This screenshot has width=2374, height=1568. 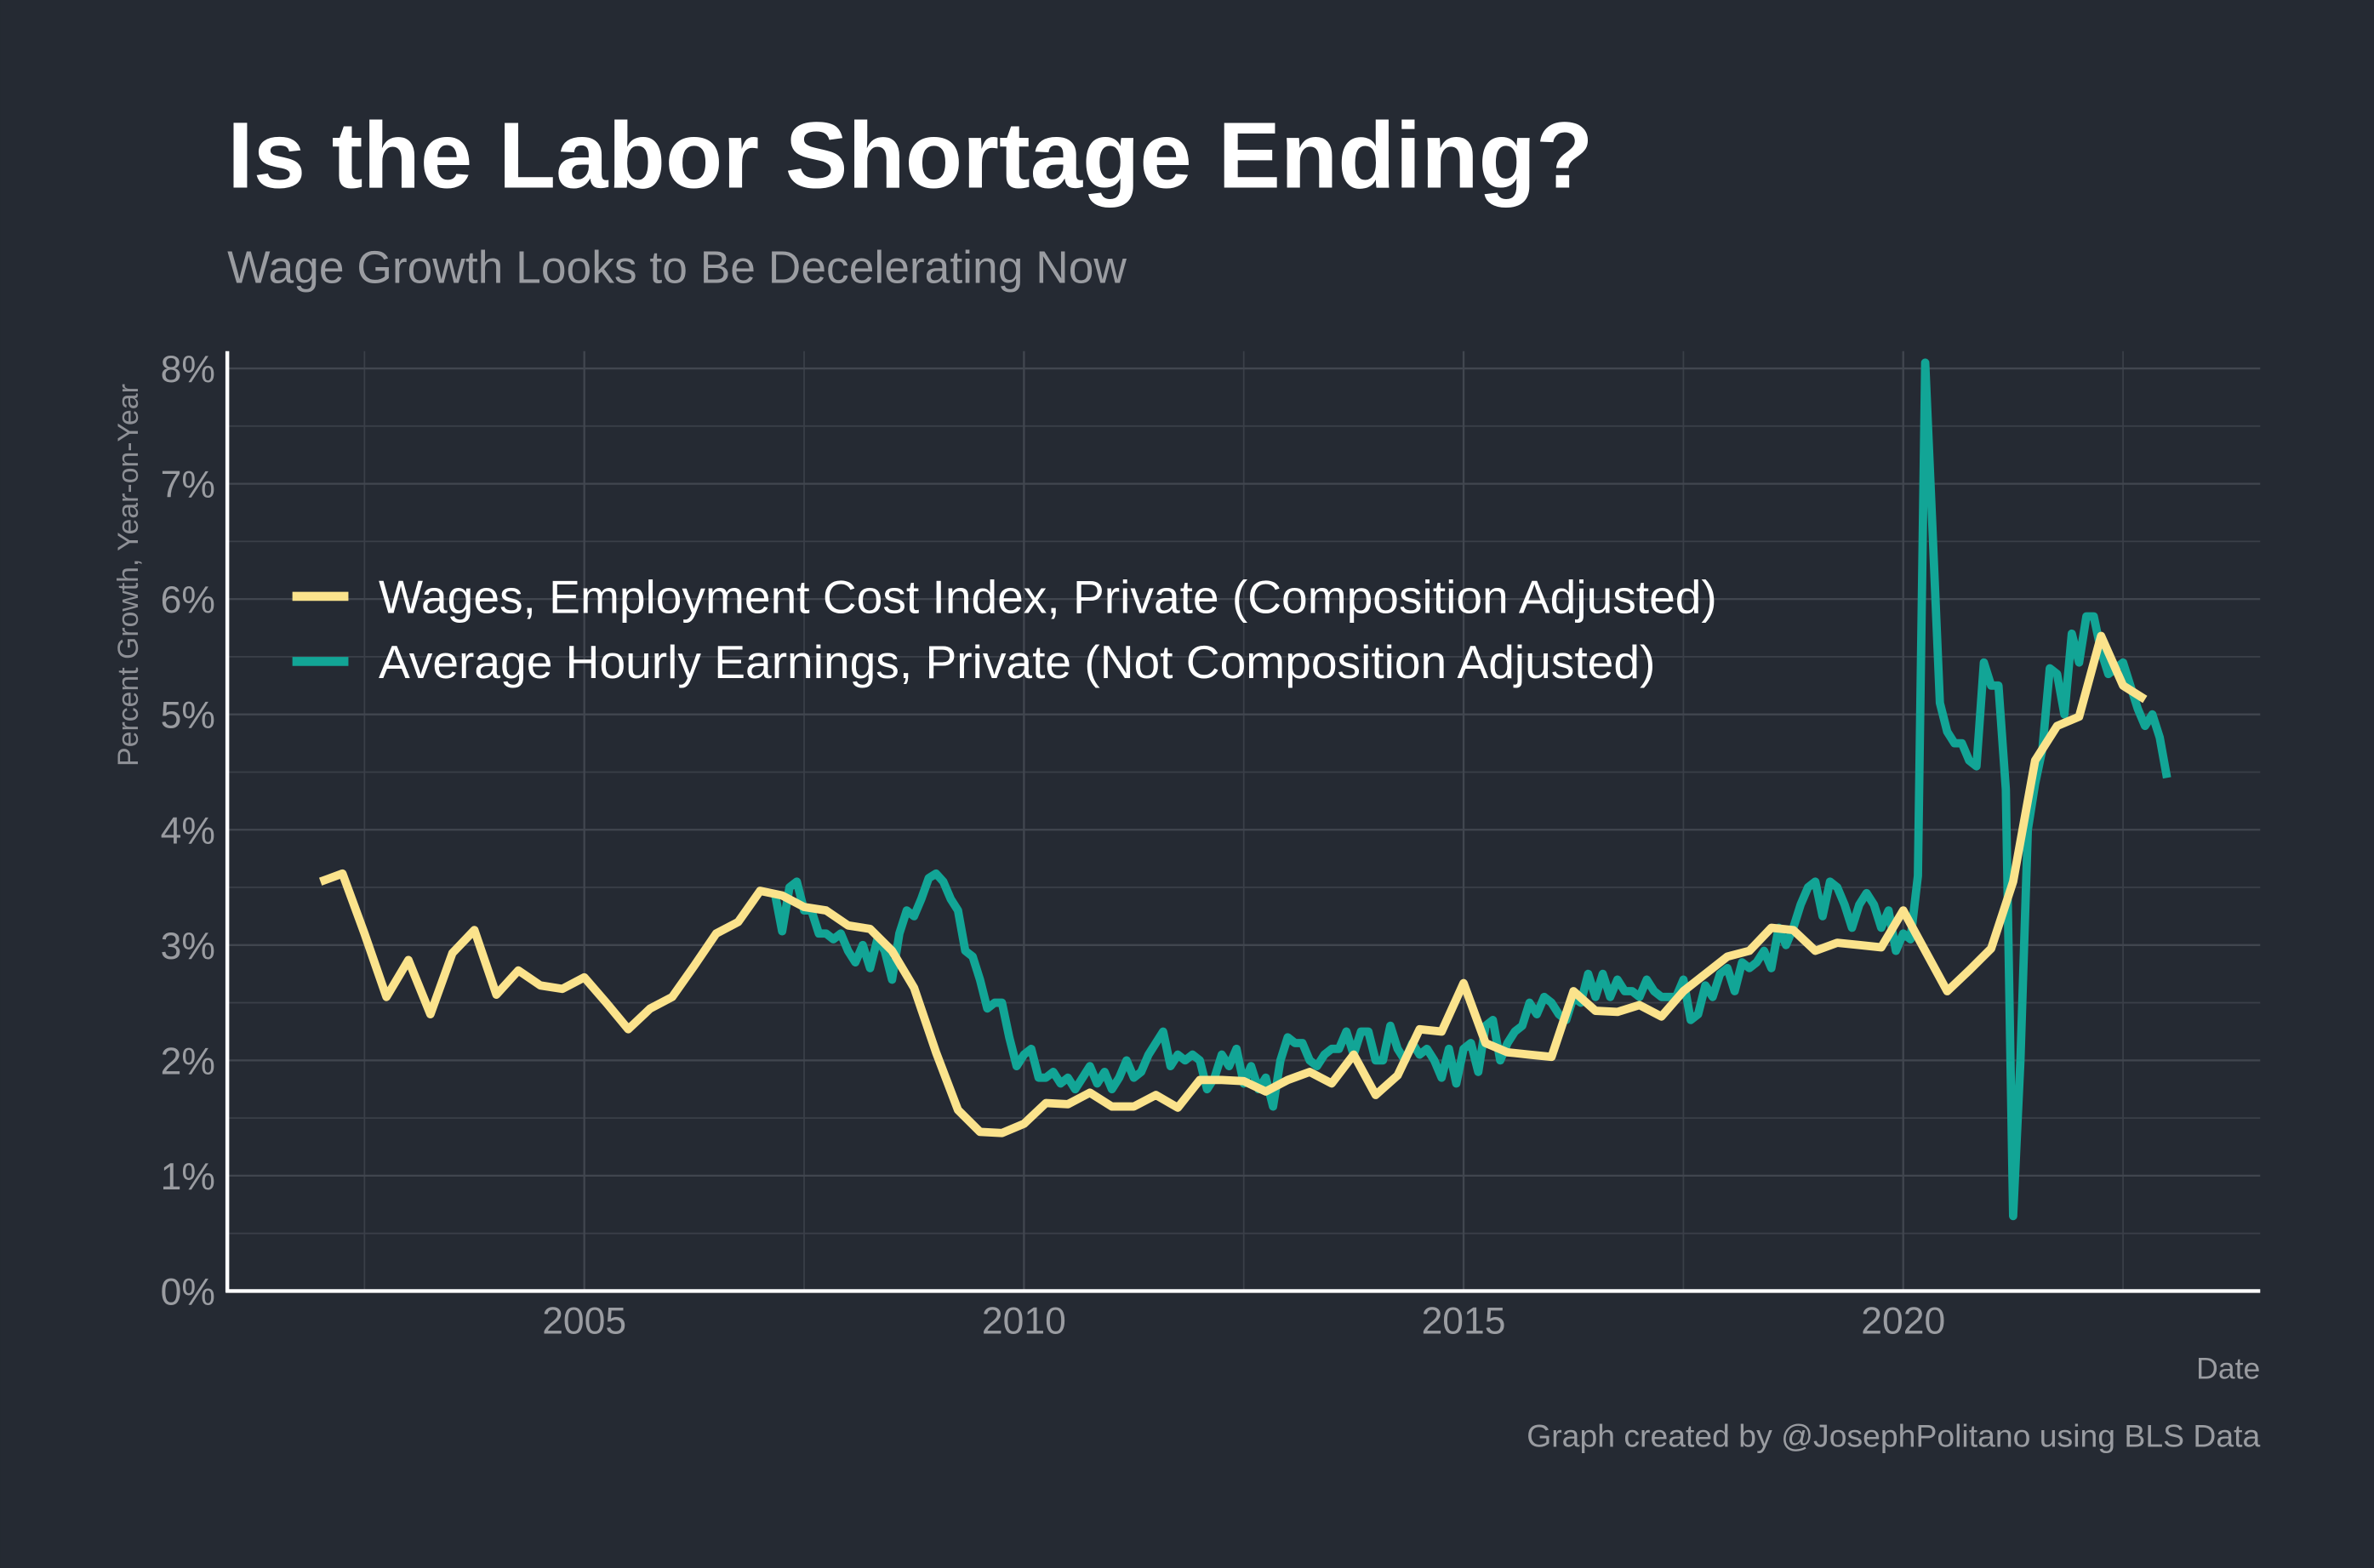 What do you see at coordinates (188, 600) in the screenshot?
I see `y-tick-label: 6%` at bounding box center [188, 600].